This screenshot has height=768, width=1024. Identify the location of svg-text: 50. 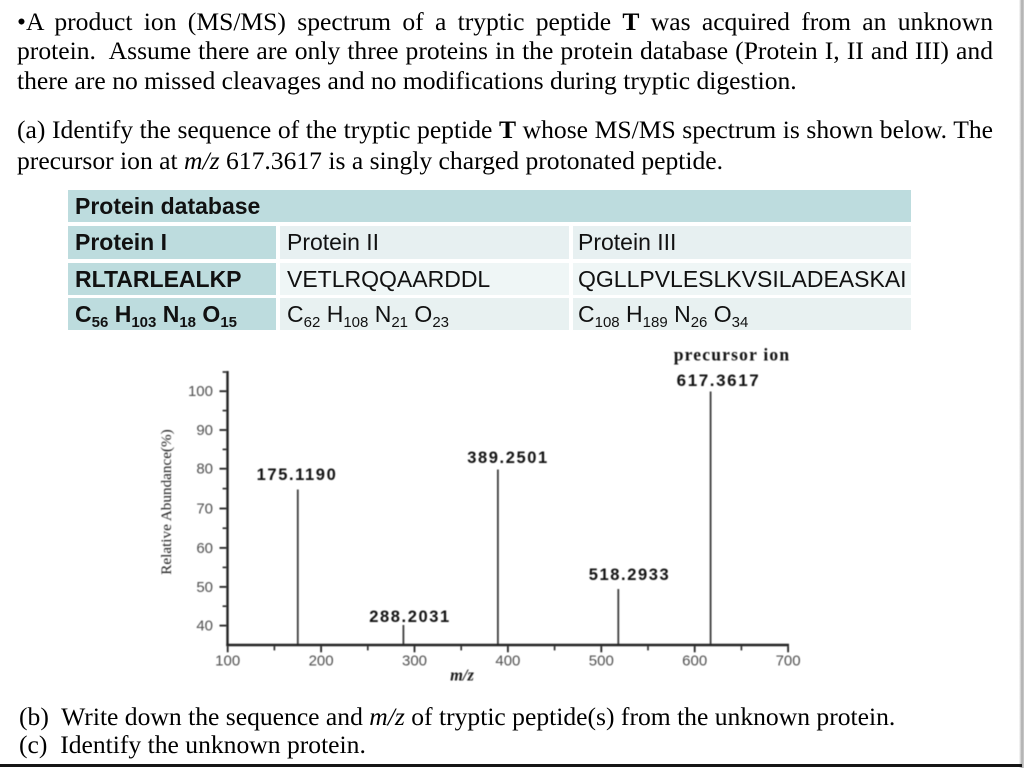
(204, 587).